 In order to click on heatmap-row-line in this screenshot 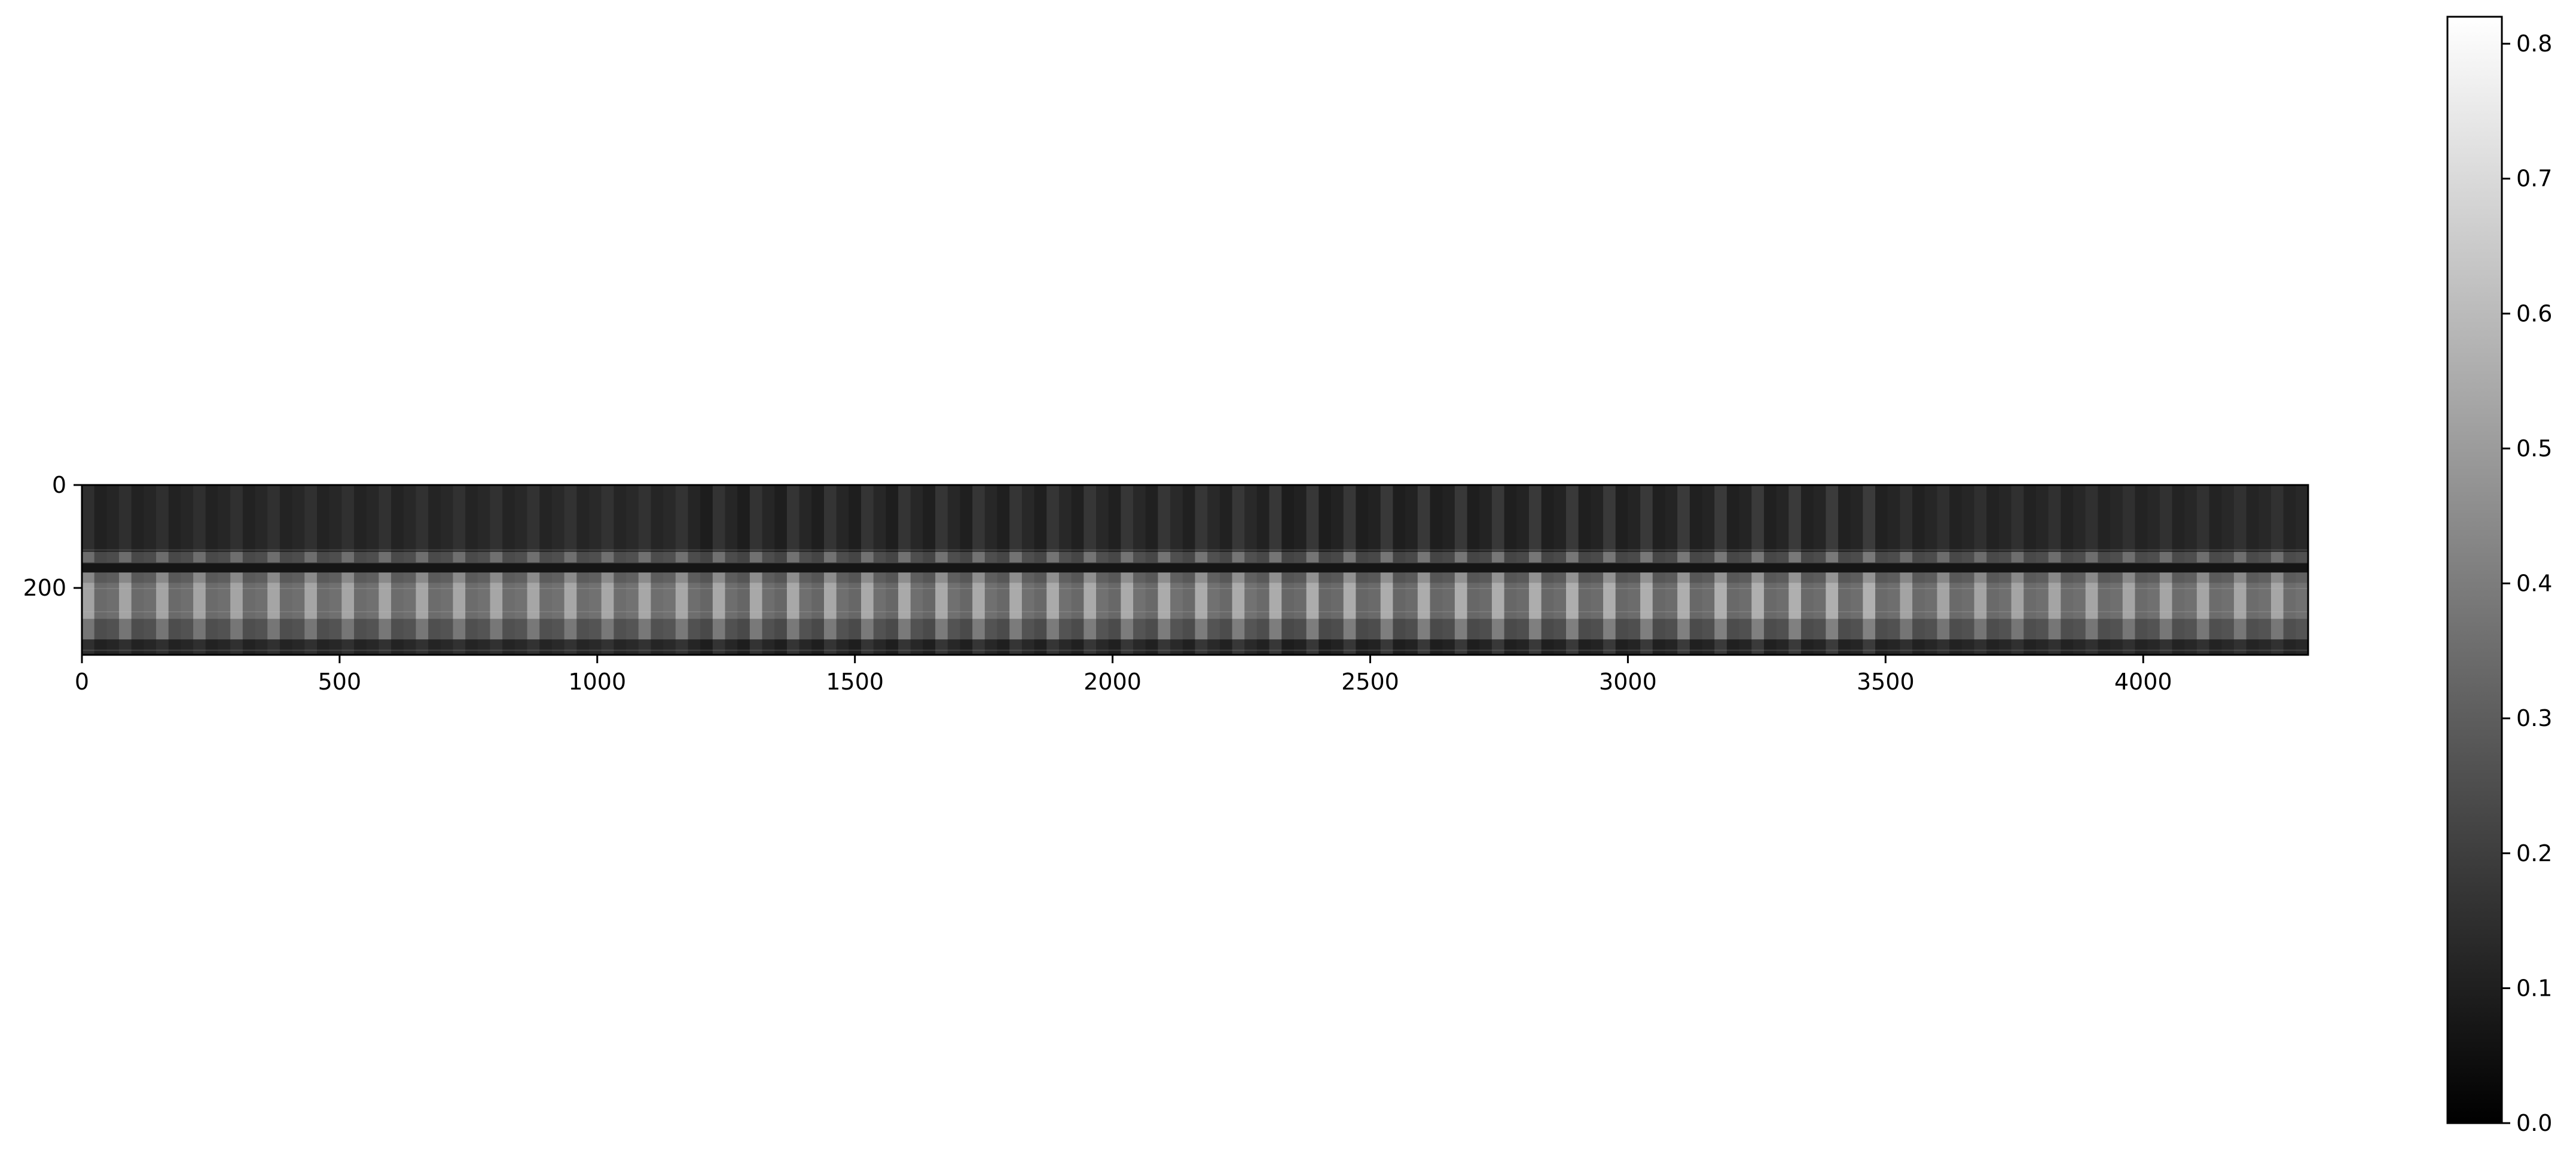, I will do `click(1195, 563)`.